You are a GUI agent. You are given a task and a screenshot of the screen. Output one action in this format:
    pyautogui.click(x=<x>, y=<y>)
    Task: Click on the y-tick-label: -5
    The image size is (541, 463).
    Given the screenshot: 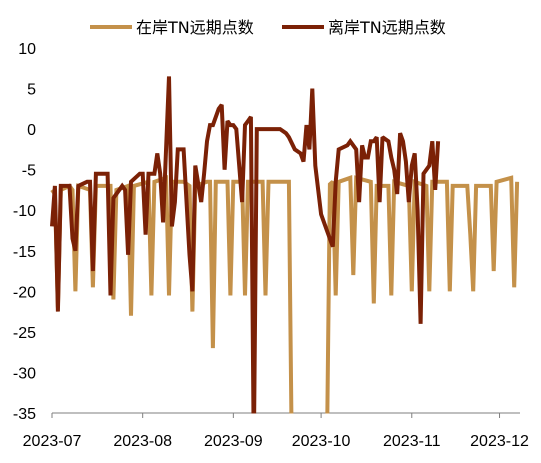 What is the action you would take?
    pyautogui.click(x=29, y=171)
    